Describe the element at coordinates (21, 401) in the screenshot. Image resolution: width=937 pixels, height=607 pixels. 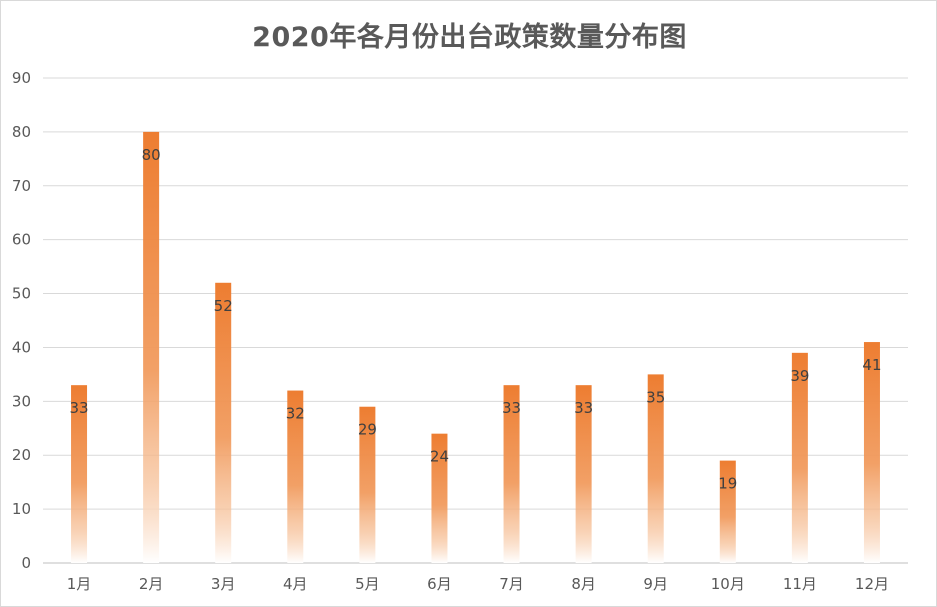
I see `y-tick-label: 30` at that location.